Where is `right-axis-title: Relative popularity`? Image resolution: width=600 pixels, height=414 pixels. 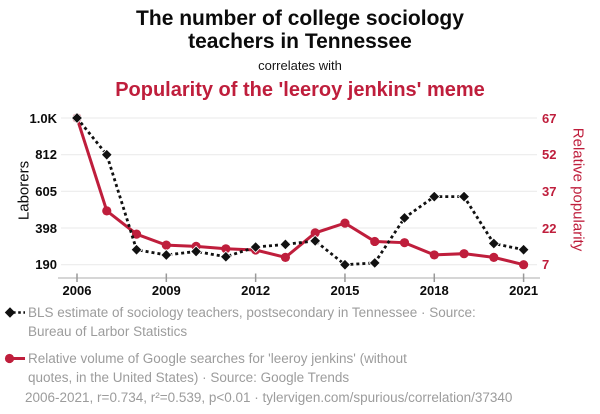
right-axis-title: Relative popularity is located at coordinates (578, 189).